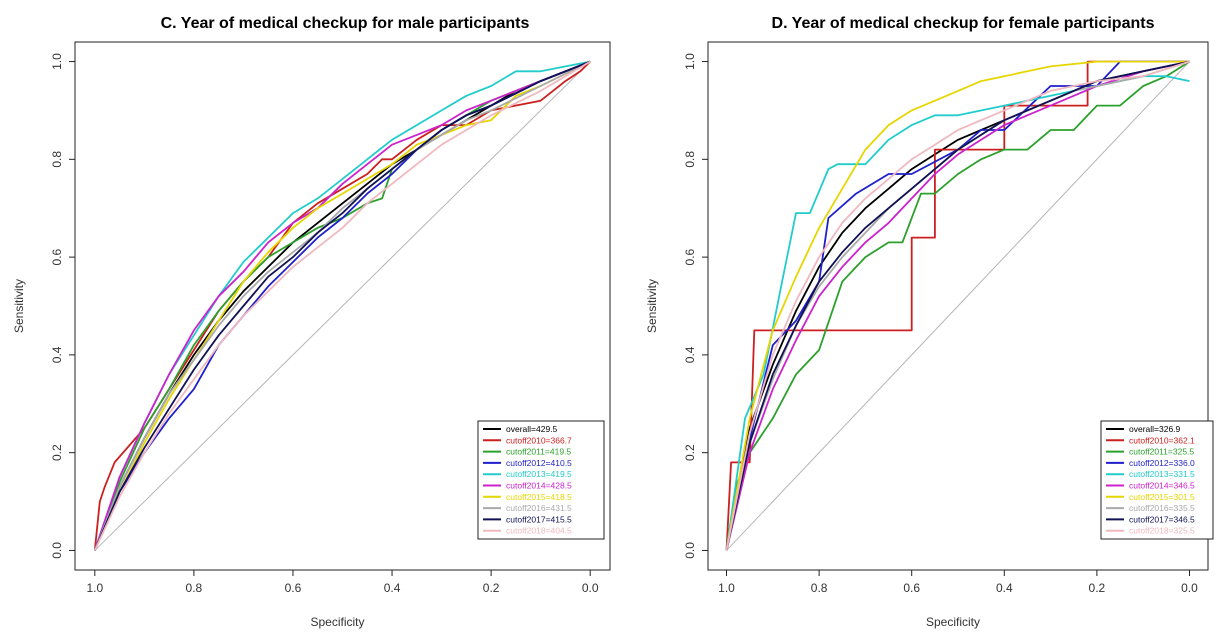 Image resolution: width=1216 pixels, height=634 pixels. I want to click on legend-entry: overall=326.9, so click(1155, 429).